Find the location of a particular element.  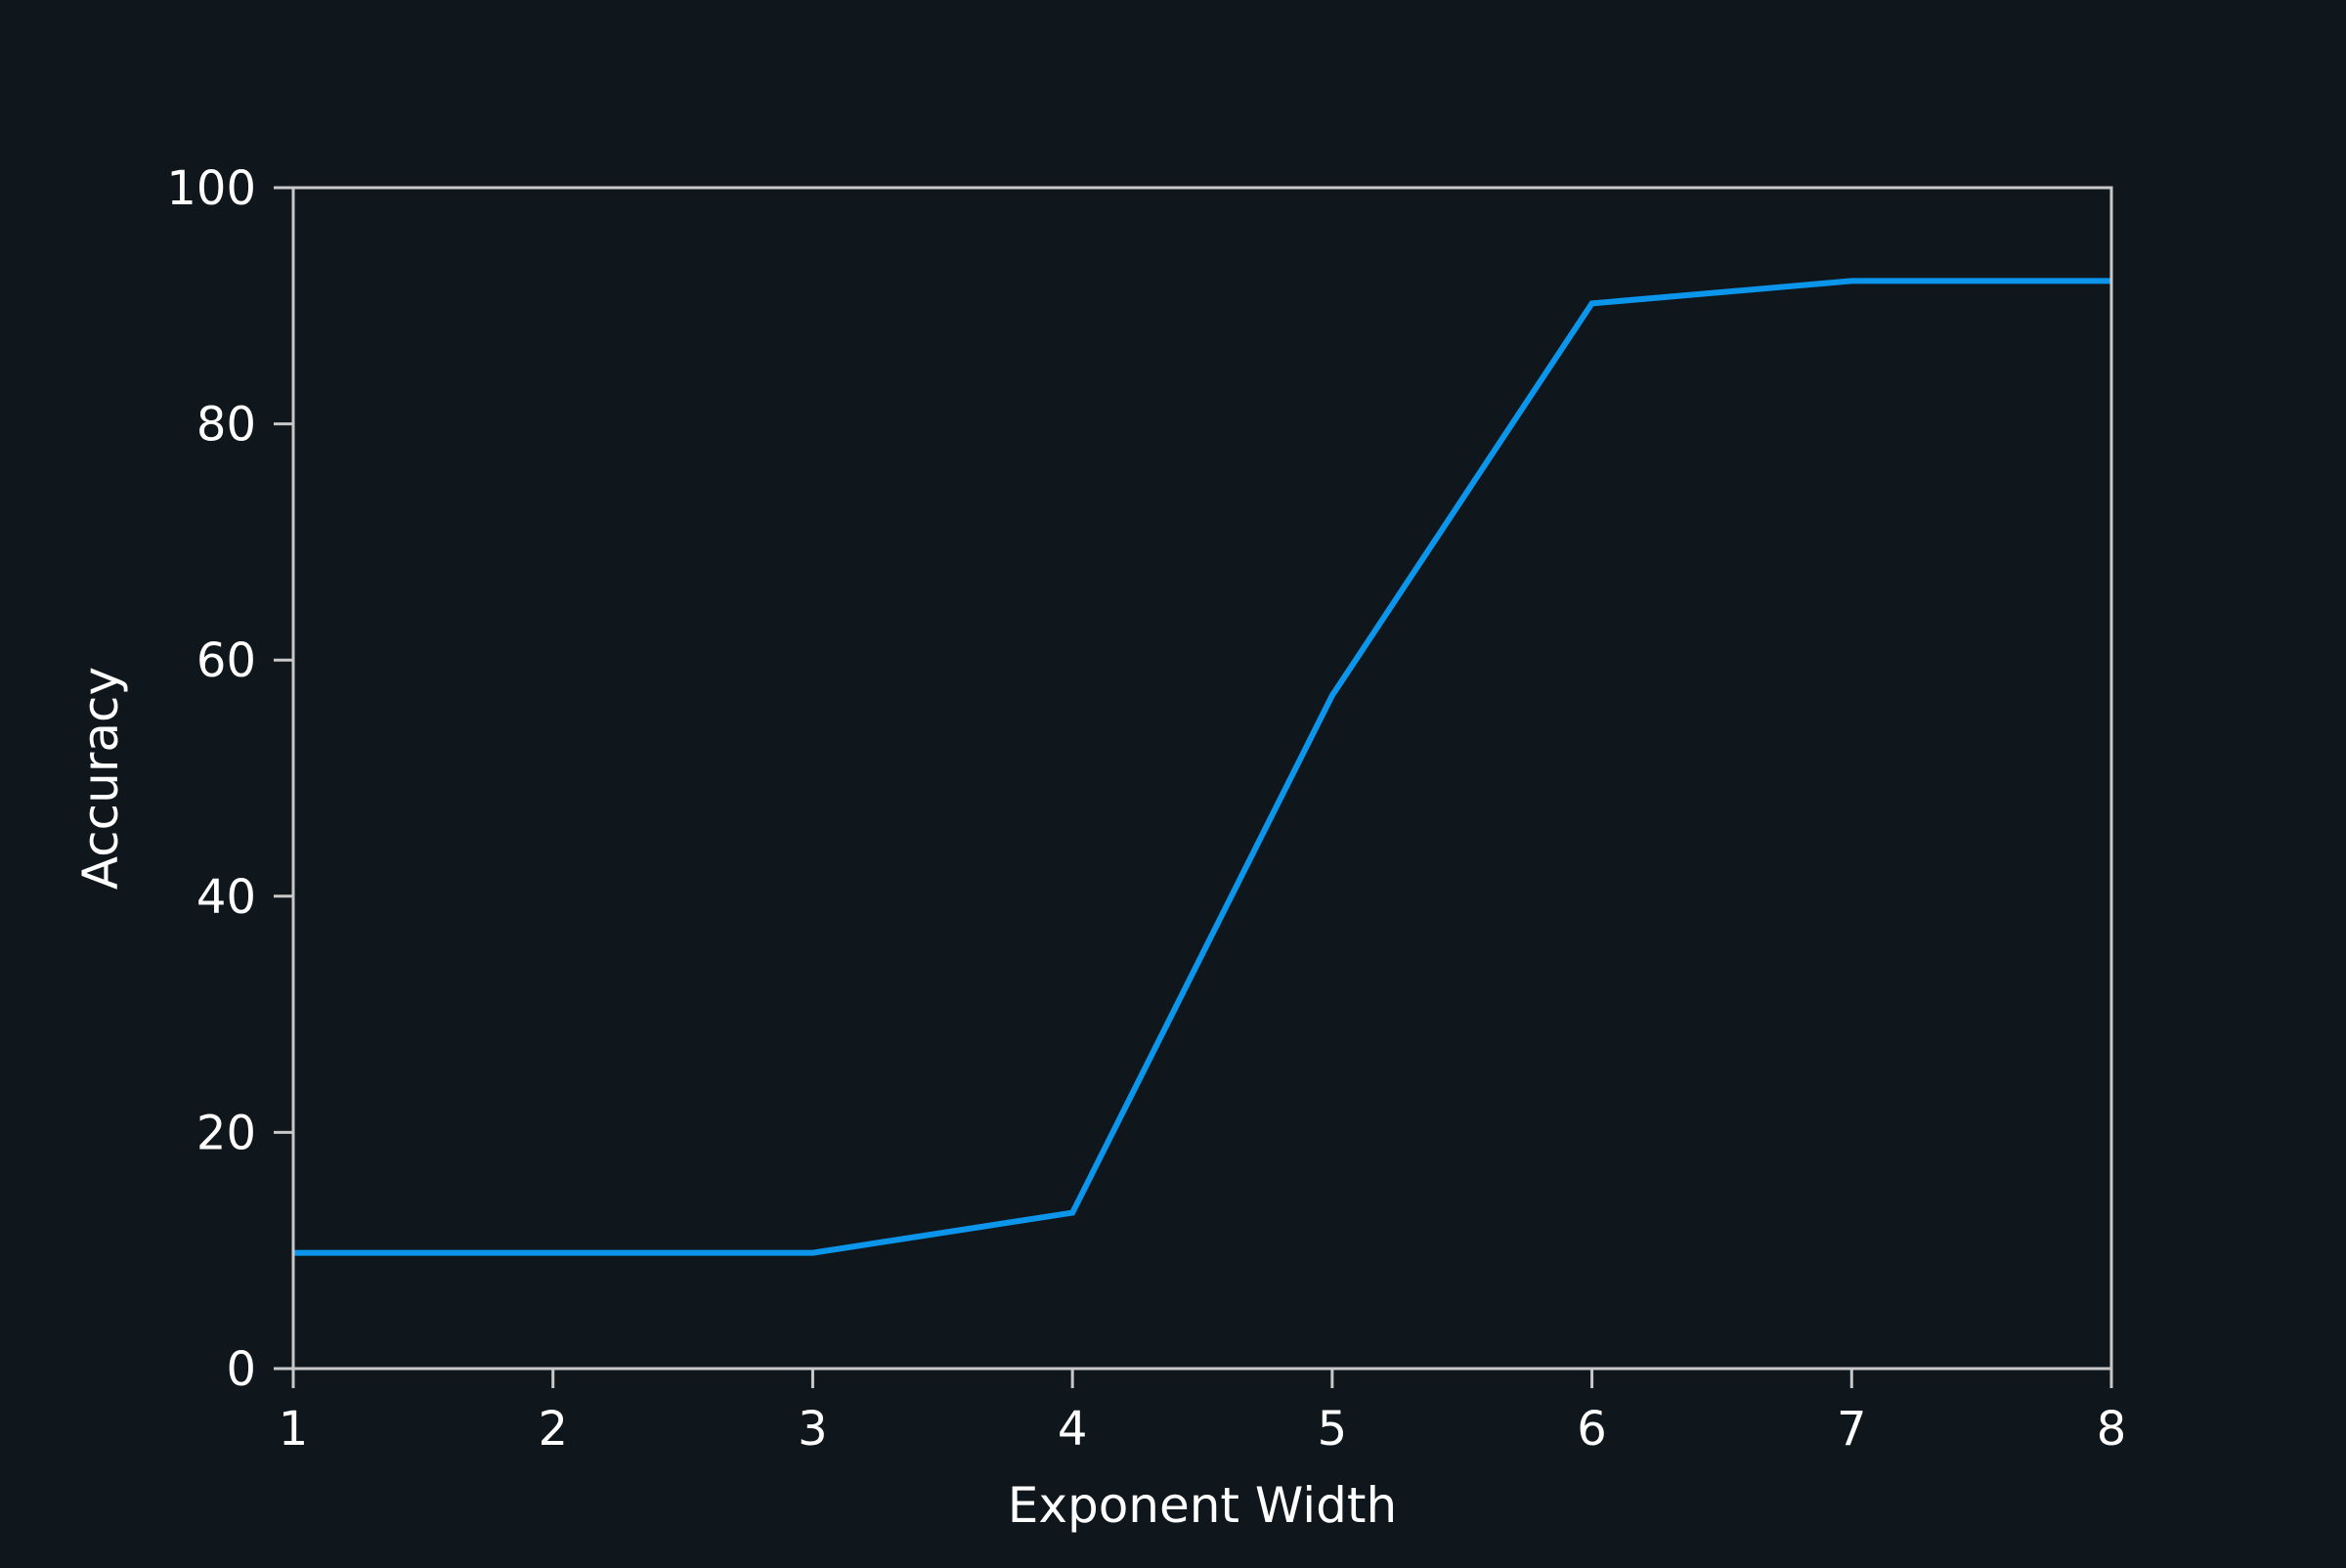

y-tick-label: 80 is located at coordinates (226, 425).